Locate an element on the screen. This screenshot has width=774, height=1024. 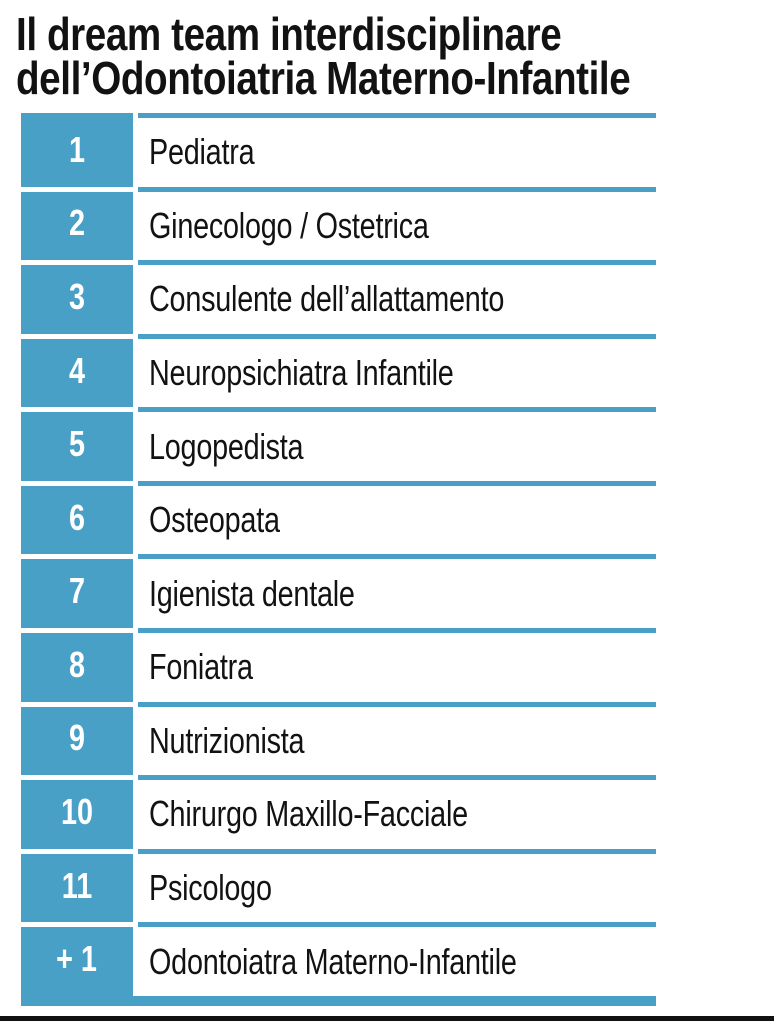
row-number-cell: 11 is located at coordinates (77, 885).